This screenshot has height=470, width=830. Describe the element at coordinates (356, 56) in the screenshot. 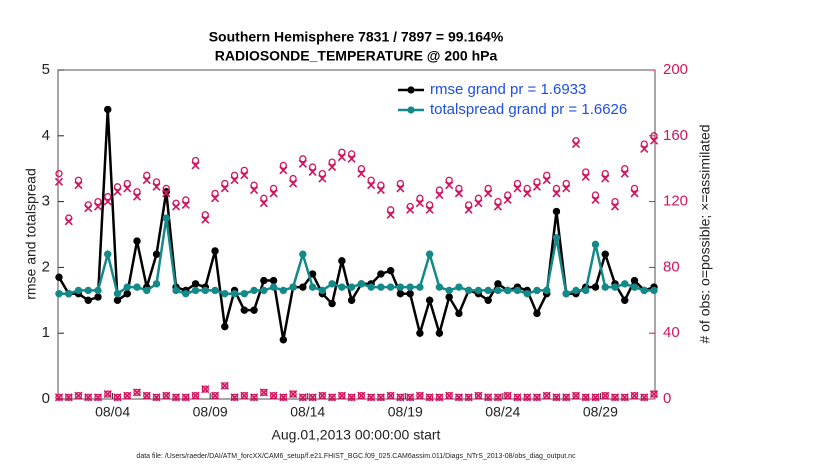

I see `chart-subtitle: RADIOSONDE_TEMPERATURE @ 200 hPa` at that location.